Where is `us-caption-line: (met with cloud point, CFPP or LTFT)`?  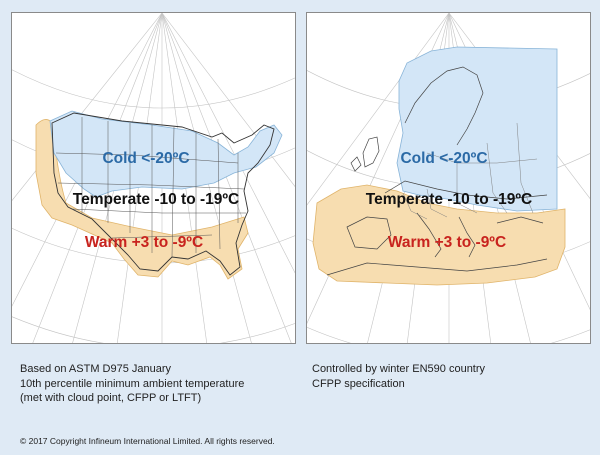
us-caption-line: (met with cloud point, CFPP or LTFT) is located at coordinates (111, 398).